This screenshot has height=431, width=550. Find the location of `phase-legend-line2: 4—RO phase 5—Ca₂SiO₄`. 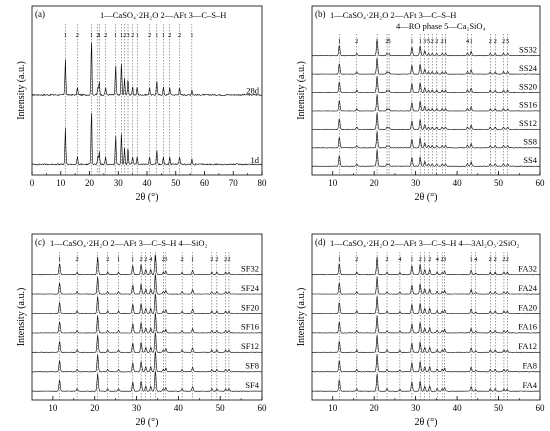

phase-legend-line2: 4—RO phase 5—Ca₂SiO₄ is located at coordinates (441, 26).